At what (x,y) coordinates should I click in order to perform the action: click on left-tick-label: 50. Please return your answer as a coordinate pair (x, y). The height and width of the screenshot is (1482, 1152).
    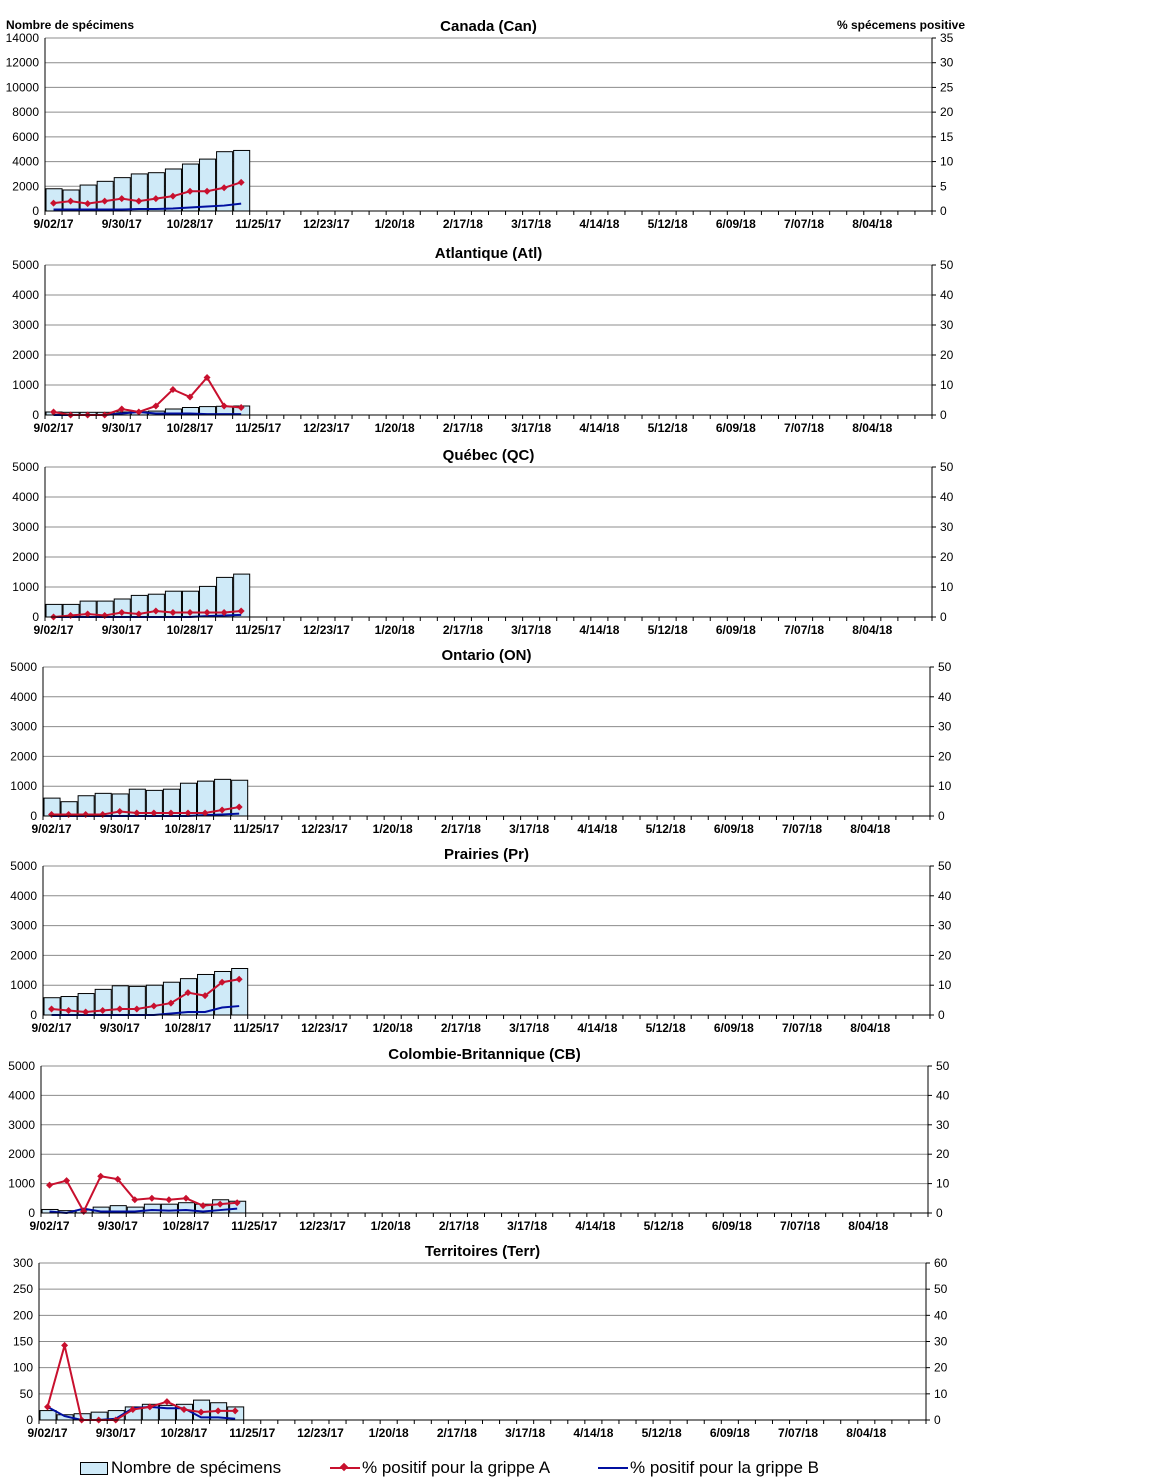
    Looking at the image, I should click on (27, 1394).